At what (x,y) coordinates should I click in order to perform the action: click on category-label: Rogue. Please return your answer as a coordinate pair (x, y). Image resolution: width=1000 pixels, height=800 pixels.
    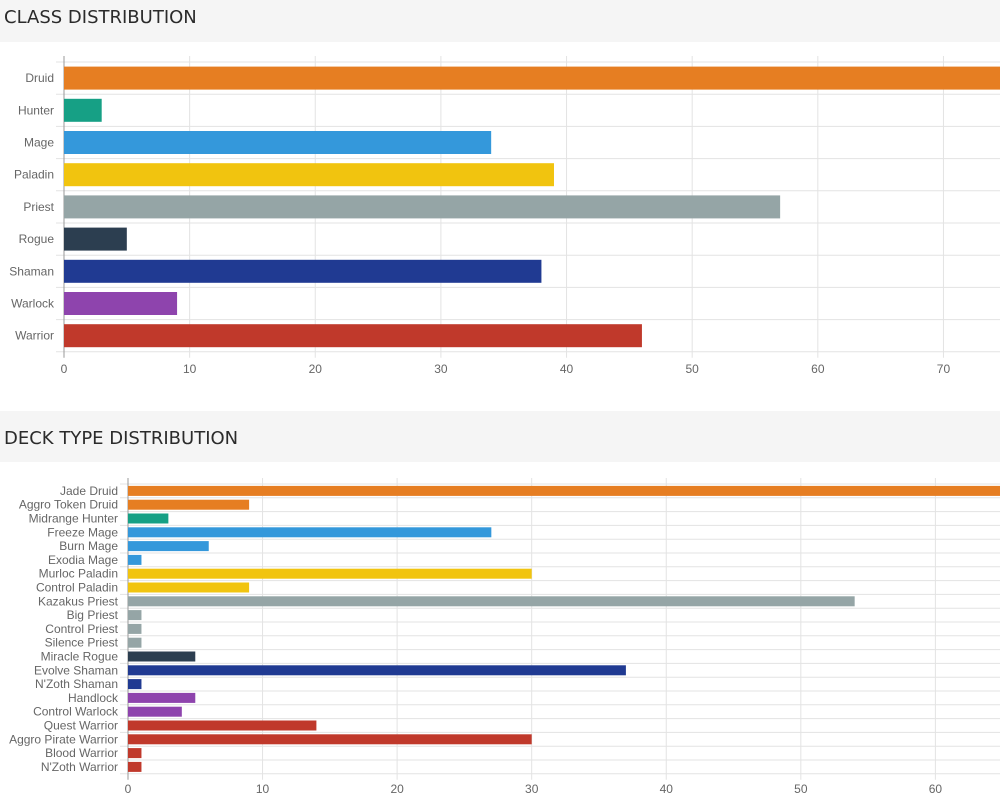
    Looking at the image, I should click on (37, 239).